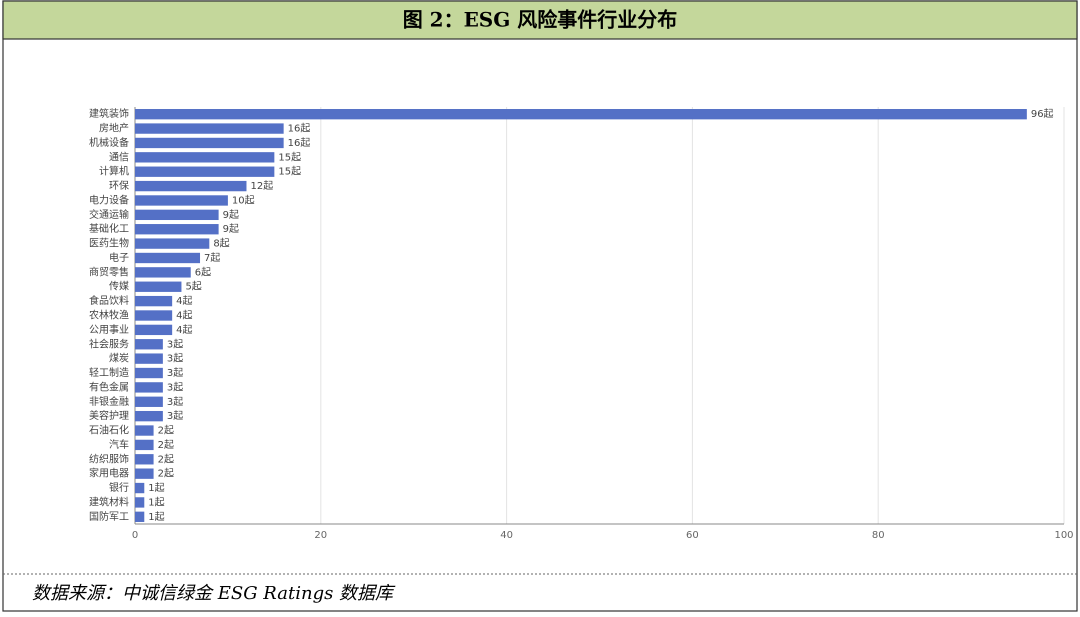 The width and height of the screenshot is (1080, 617). What do you see at coordinates (109, 113) in the screenshot?
I see `y-tick-label: 建筑装饰` at bounding box center [109, 113].